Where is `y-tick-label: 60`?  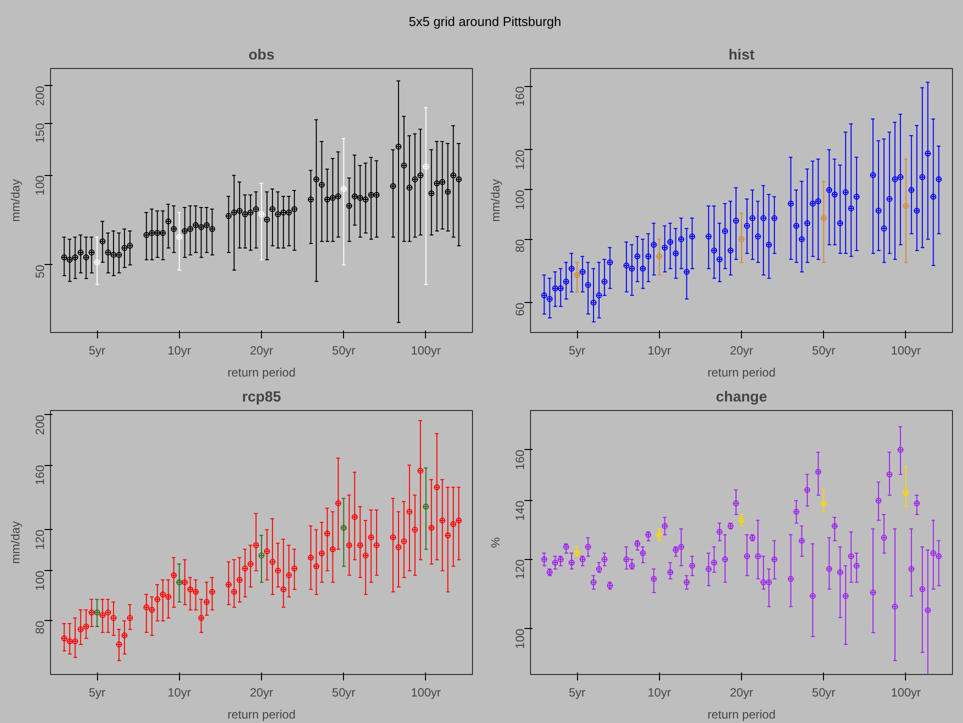 y-tick-label: 60 is located at coordinates (520, 309).